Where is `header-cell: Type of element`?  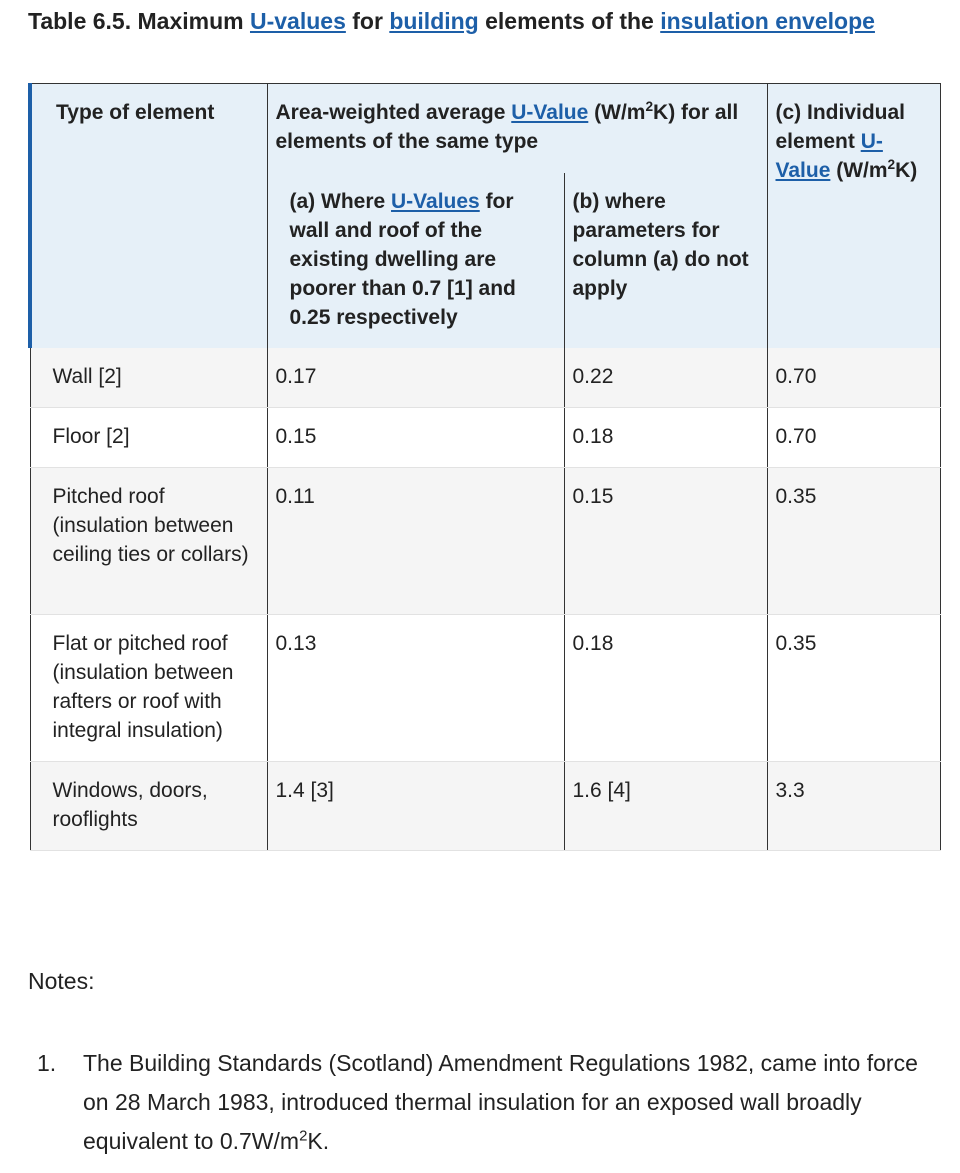
header-cell: Type of element is located at coordinates (148, 215).